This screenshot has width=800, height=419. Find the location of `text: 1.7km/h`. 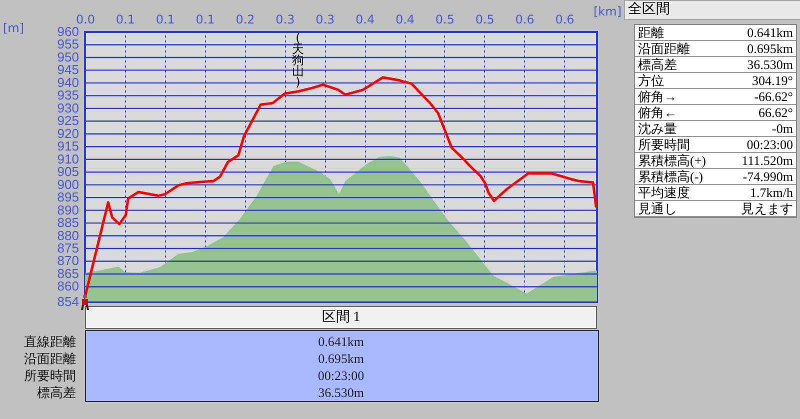

text: 1.7km/h is located at coordinates (771, 192).